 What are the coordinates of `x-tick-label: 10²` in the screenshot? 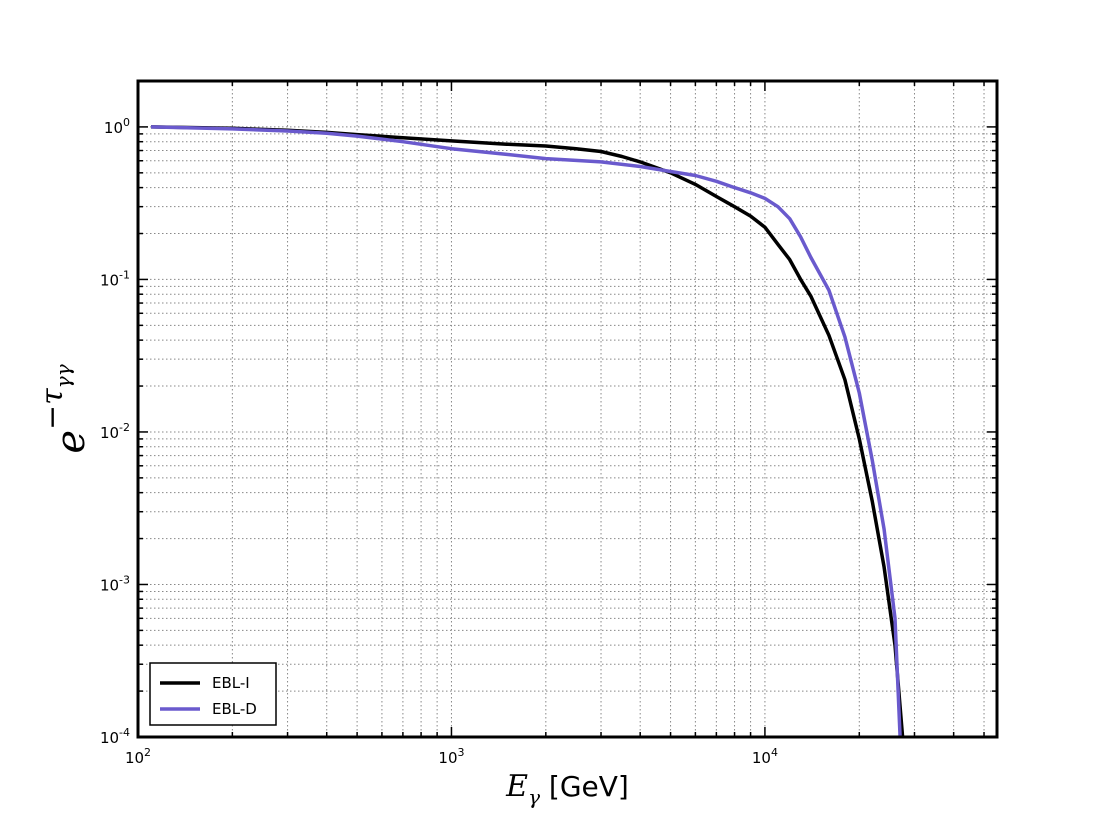 It's located at (138, 756).